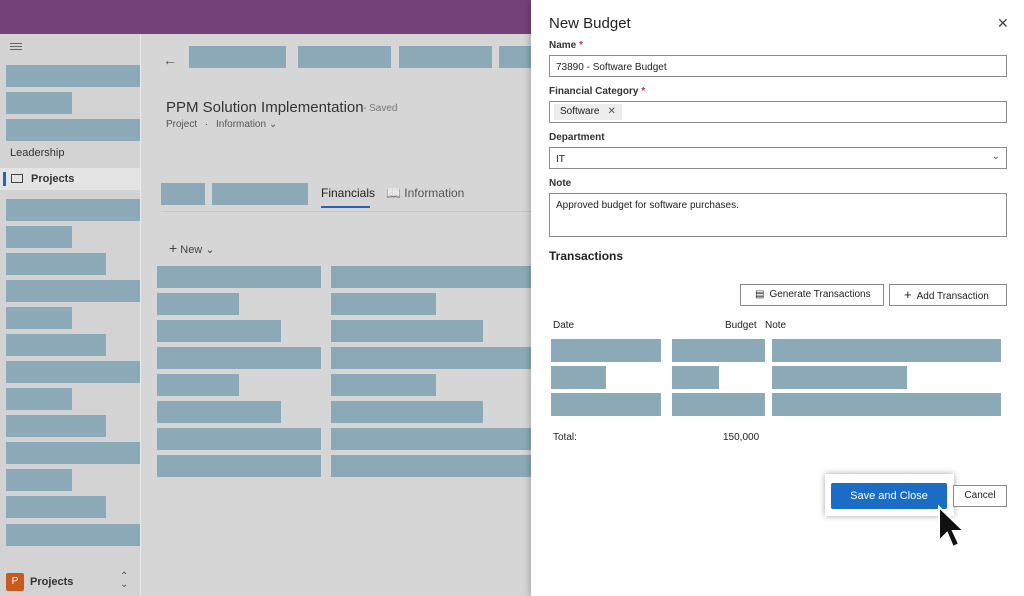 This screenshot has height=596, width=1024. What do you see at coordinates (434, 193) in the screenshot?
I see `tab-label: Information` at bounding box center [434, 193].